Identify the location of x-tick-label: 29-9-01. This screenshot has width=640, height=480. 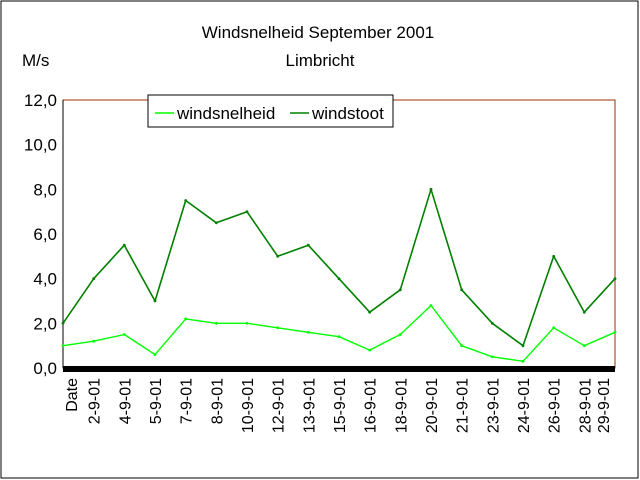
(604, 405).